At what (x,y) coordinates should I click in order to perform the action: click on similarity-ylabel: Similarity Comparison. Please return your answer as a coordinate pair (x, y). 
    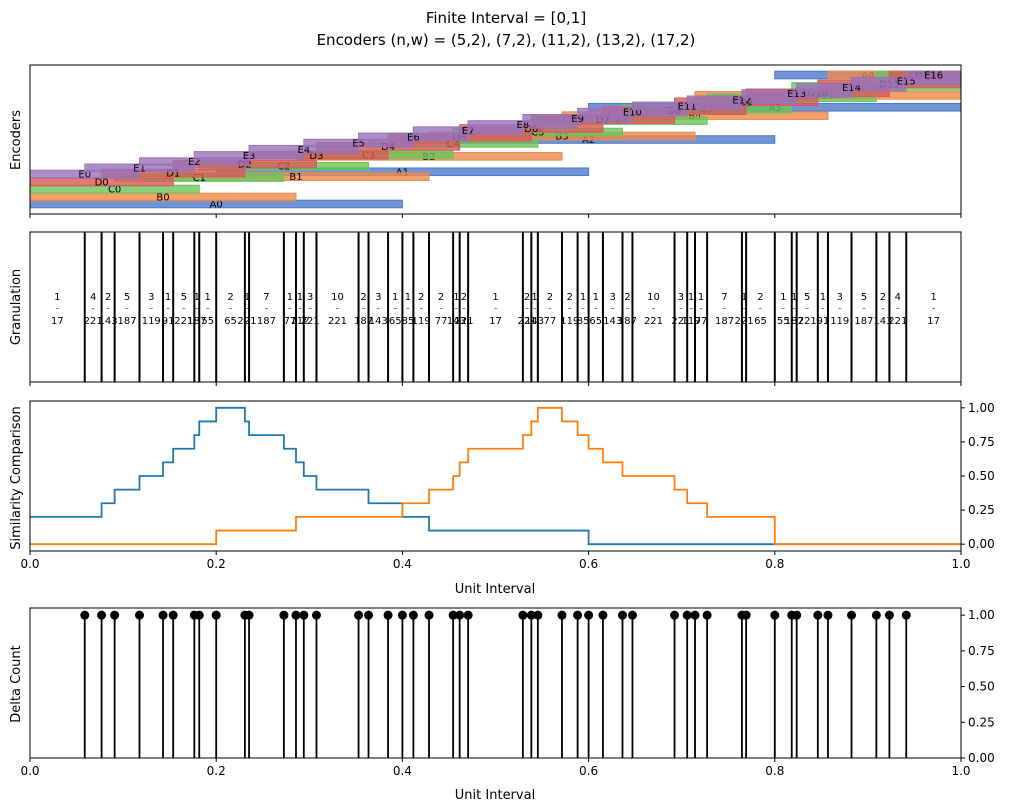
    Looking at the image, I should click on (16, 477).